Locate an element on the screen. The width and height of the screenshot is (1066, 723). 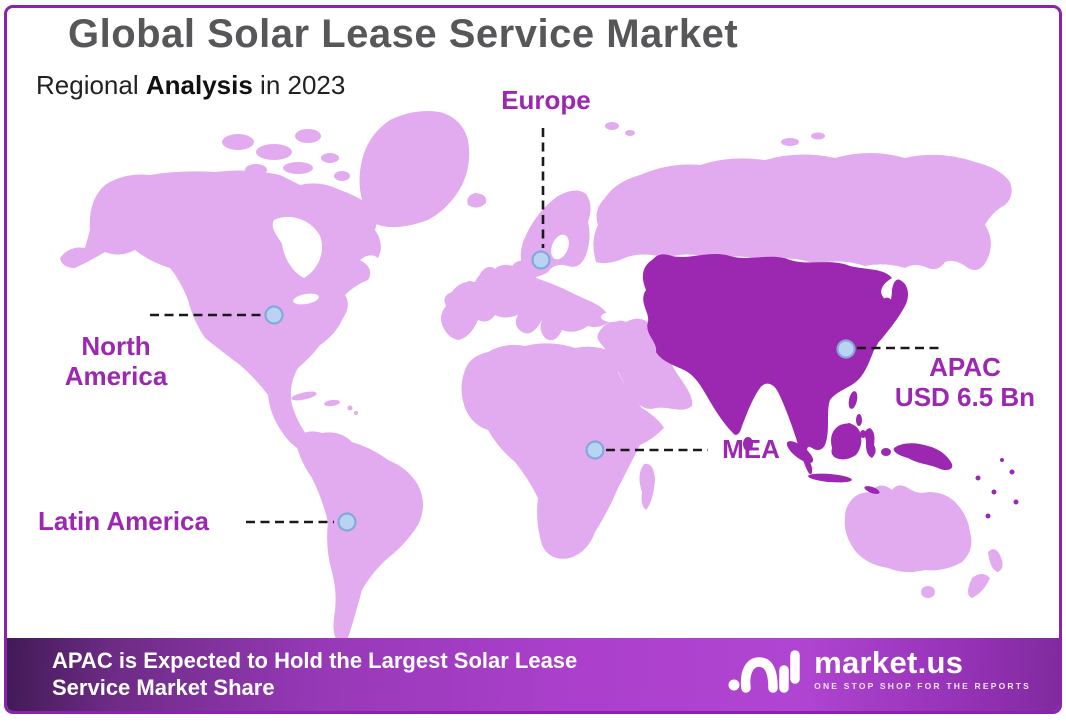
great-lakes is located at coordinates (306, 299).